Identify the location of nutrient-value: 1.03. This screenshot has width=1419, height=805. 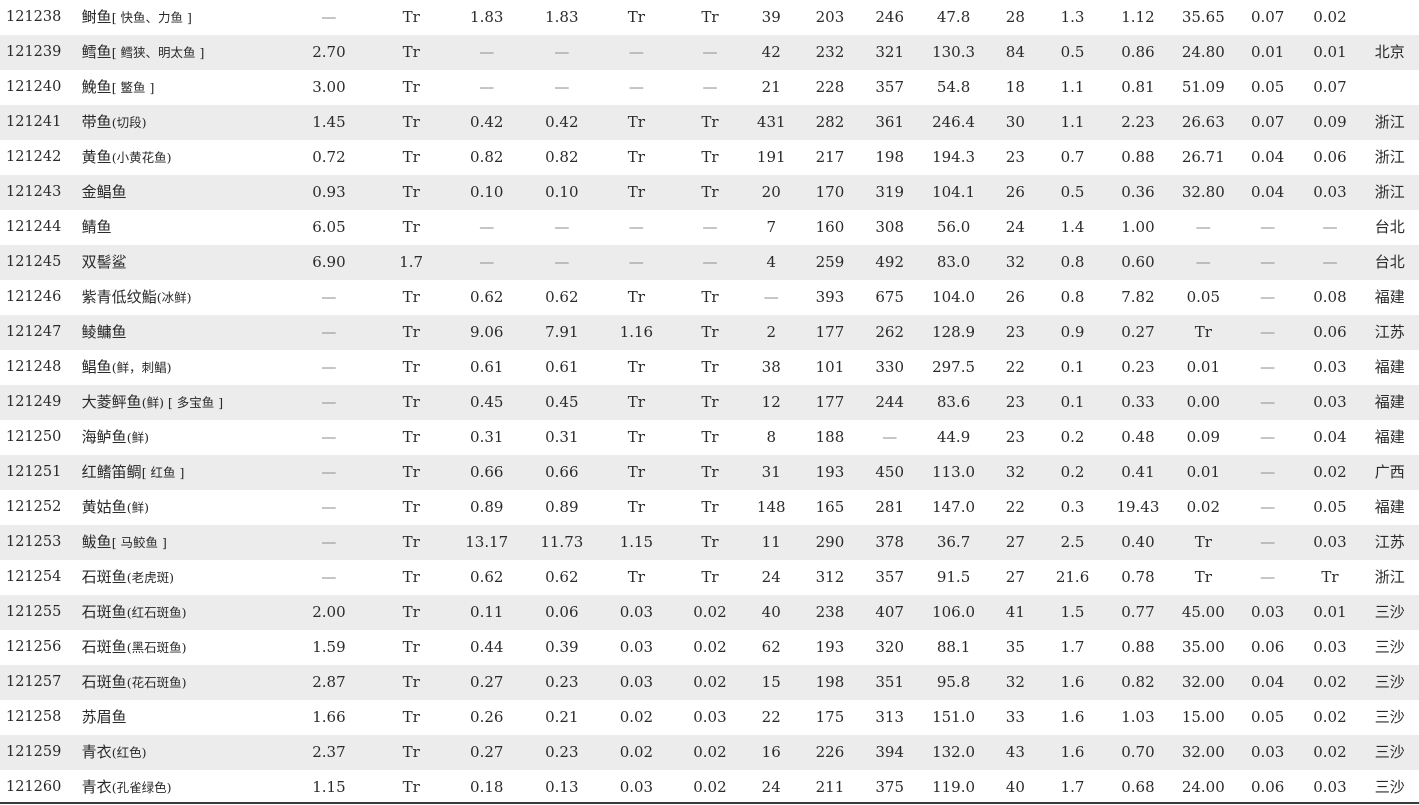
(1138, 717).